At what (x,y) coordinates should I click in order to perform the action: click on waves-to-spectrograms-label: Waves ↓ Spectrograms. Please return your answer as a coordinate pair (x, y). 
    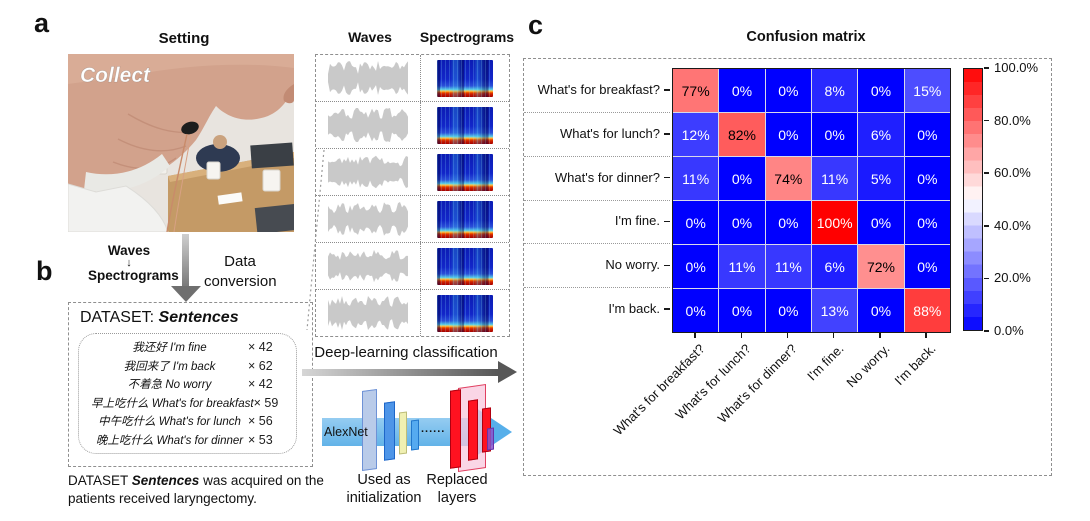
    Looking at the image, I should click on (133, 263).